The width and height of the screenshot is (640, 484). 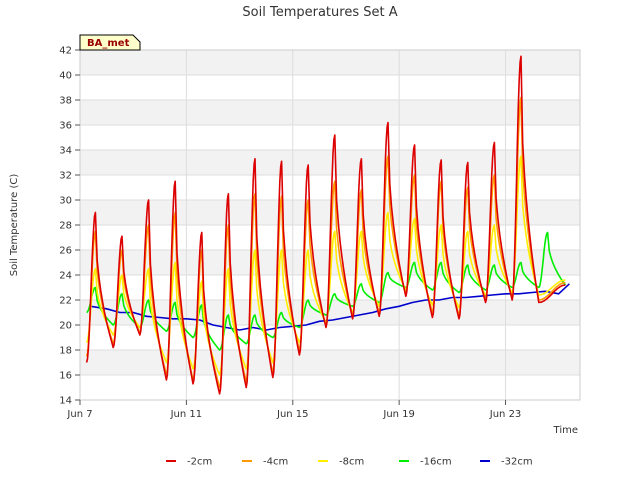 I want to click on legend-label: -8cm, so click(x=351, y=462).